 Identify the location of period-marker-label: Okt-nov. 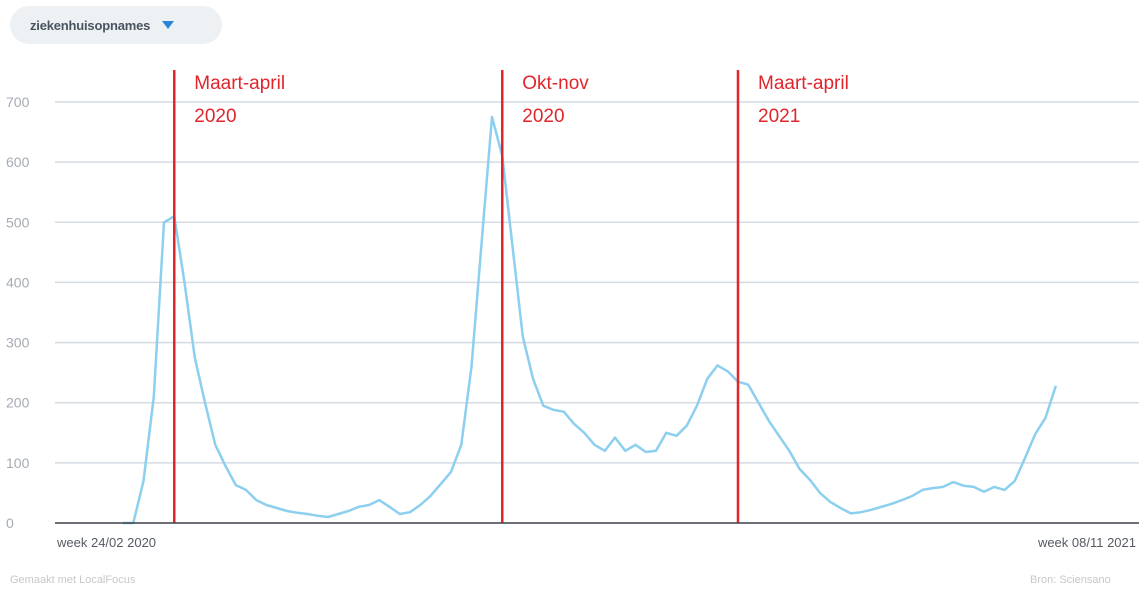
(555, 83).